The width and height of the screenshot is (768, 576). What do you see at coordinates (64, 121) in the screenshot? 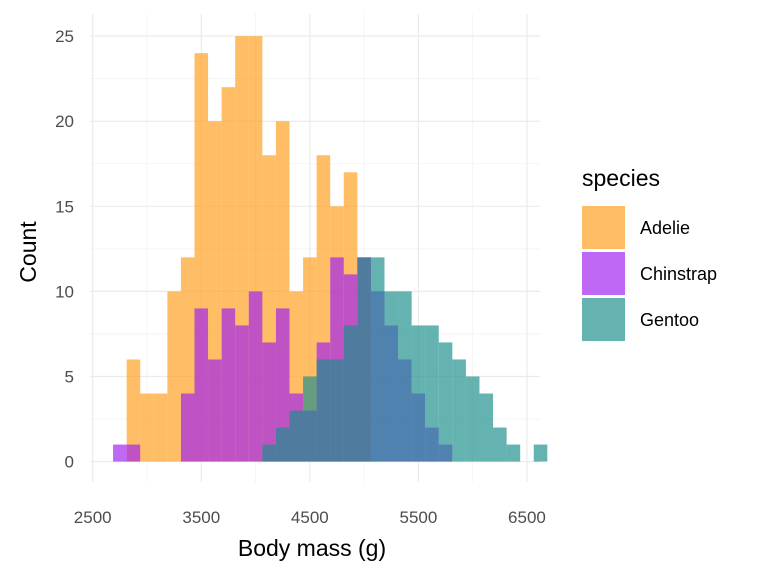
I see `y-tick-label: 20` at bounding box center [64, 121].